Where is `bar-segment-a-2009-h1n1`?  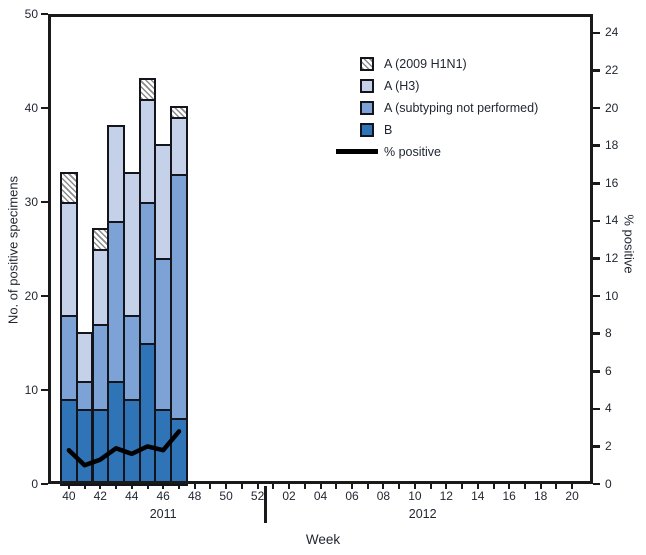
bar-segment-a-2009-h1n1 is located at coordinates (147, 89).